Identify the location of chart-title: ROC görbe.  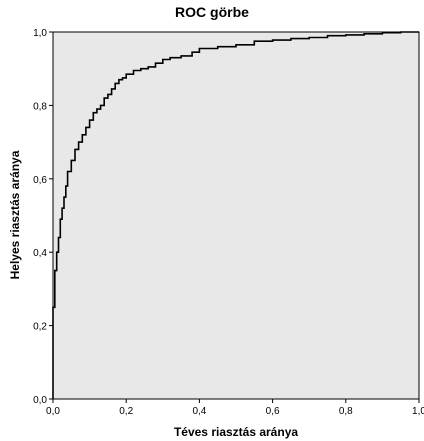
(212, 12).